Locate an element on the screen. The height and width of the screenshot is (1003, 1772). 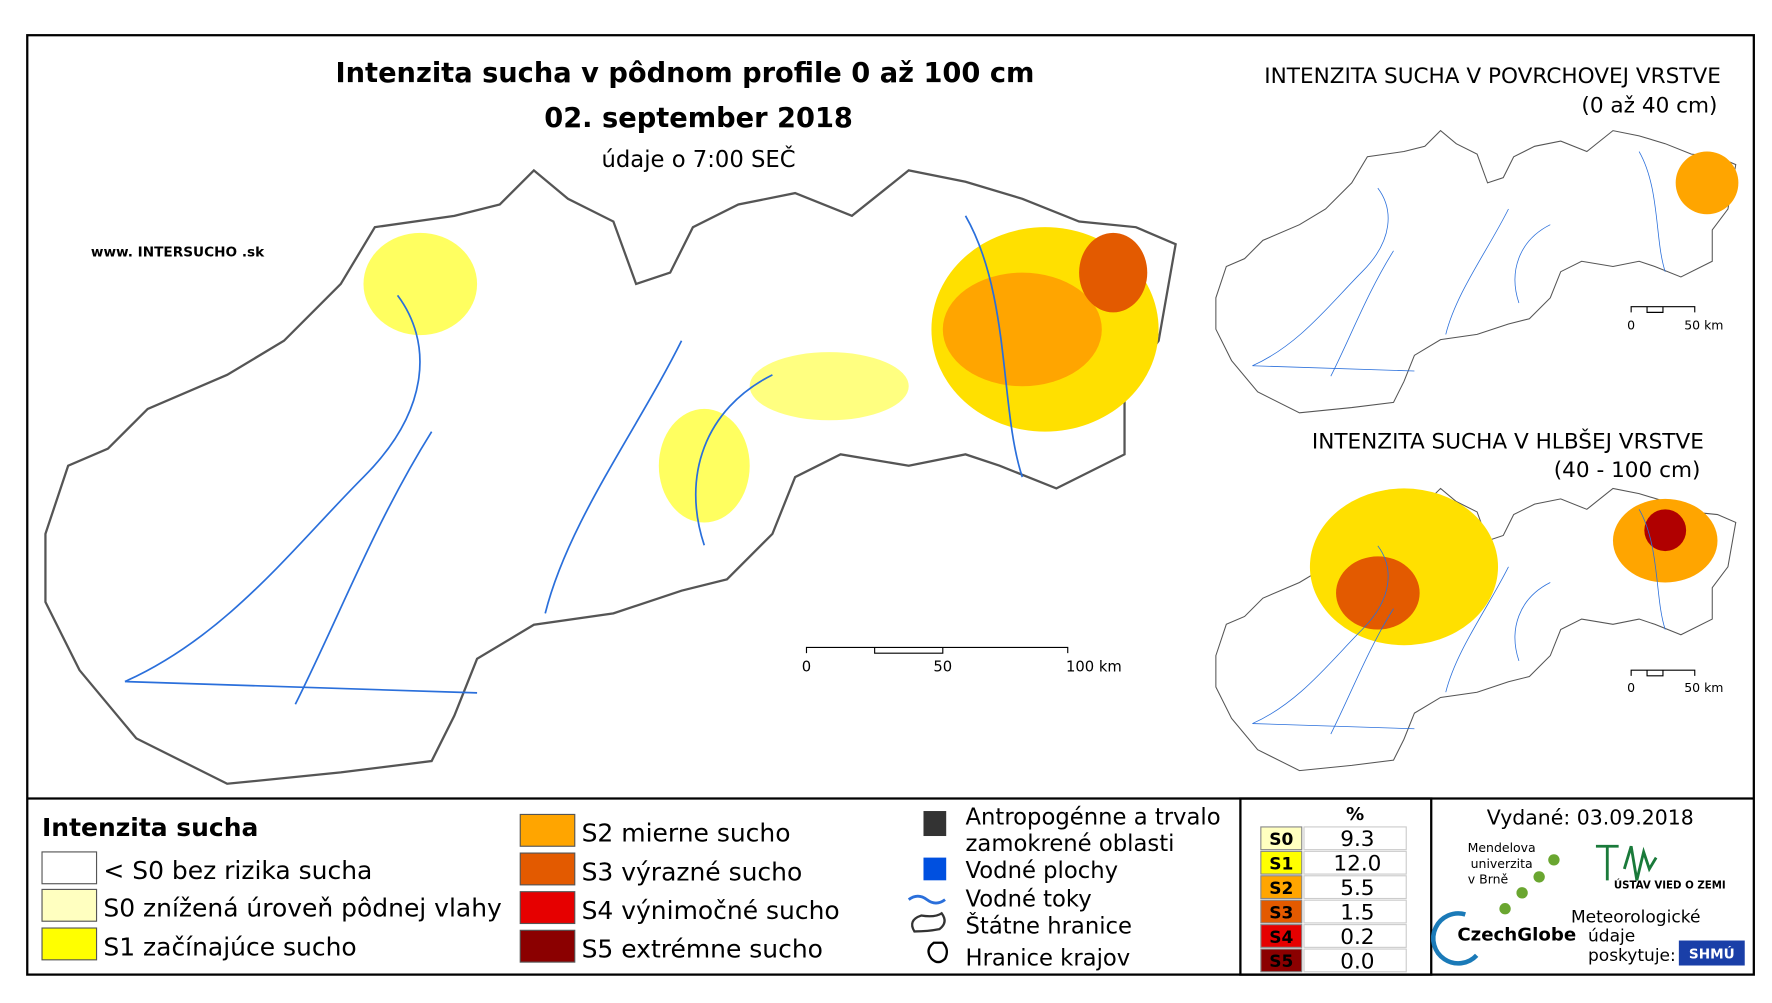
table-header: % is located at coordinates (1355, 814).